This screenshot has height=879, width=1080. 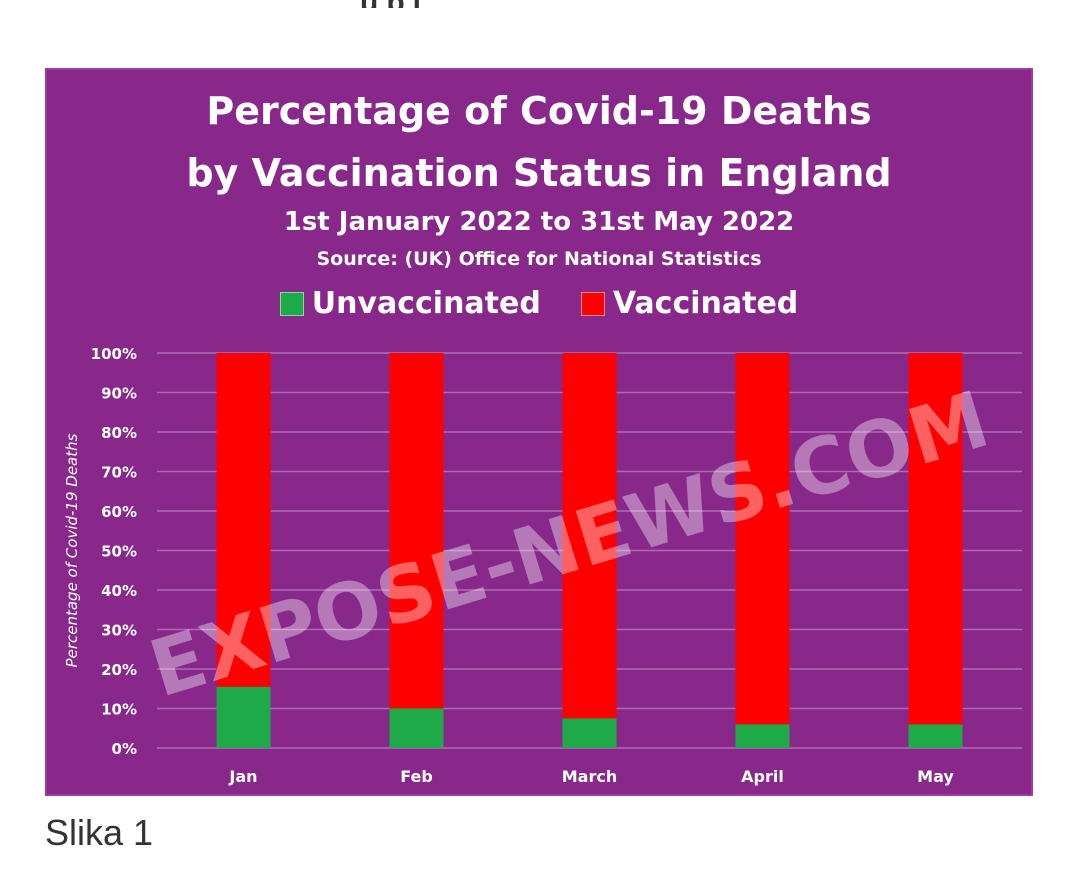 What do you see at coordinates (539, 222) in the screenshot?
I see `chart-subtitle: 1st January 2022 to 31st May 2022` at bounding box center [539, 222].